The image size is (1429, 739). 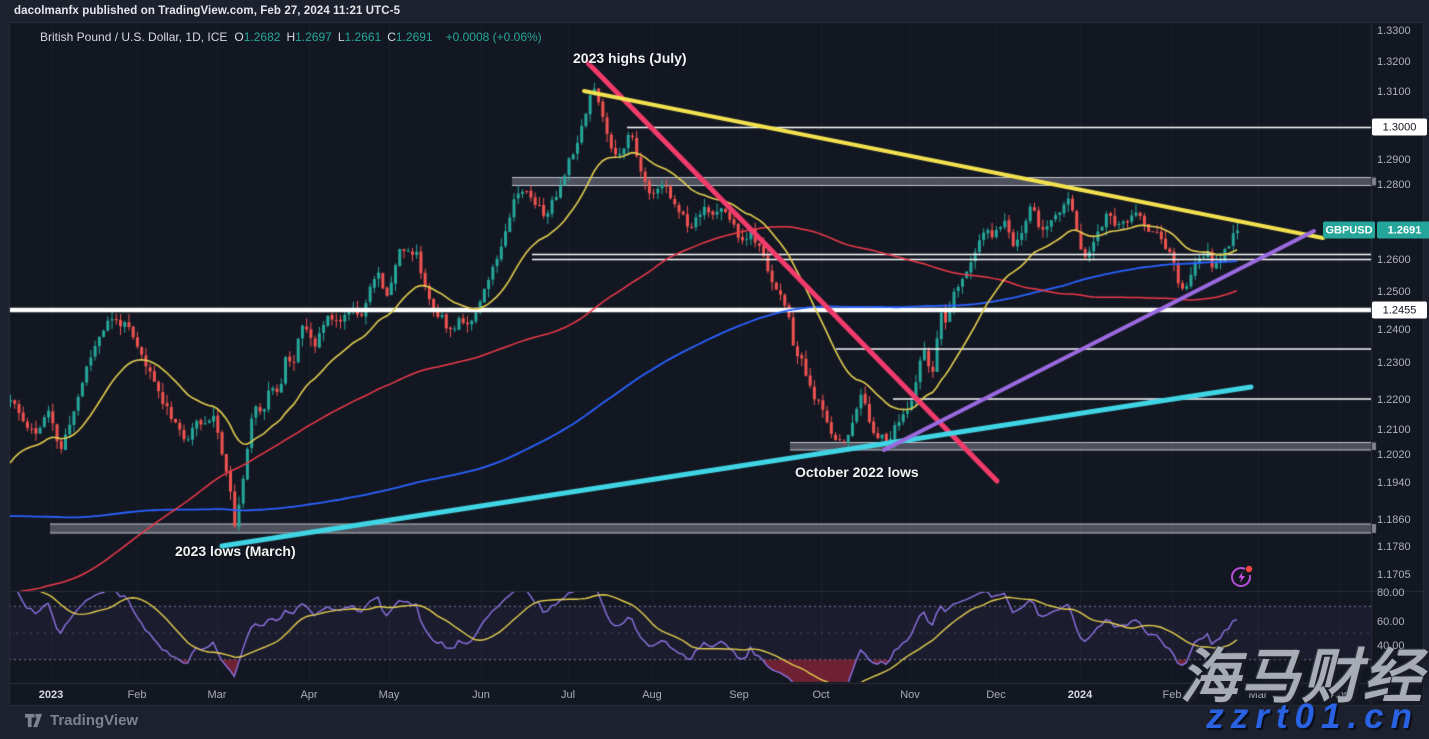 What do you see at coordinates (1394, 520) in the screenshot?
I see `price-tick-label: 1.1860` at bounding box center [1394, 520].